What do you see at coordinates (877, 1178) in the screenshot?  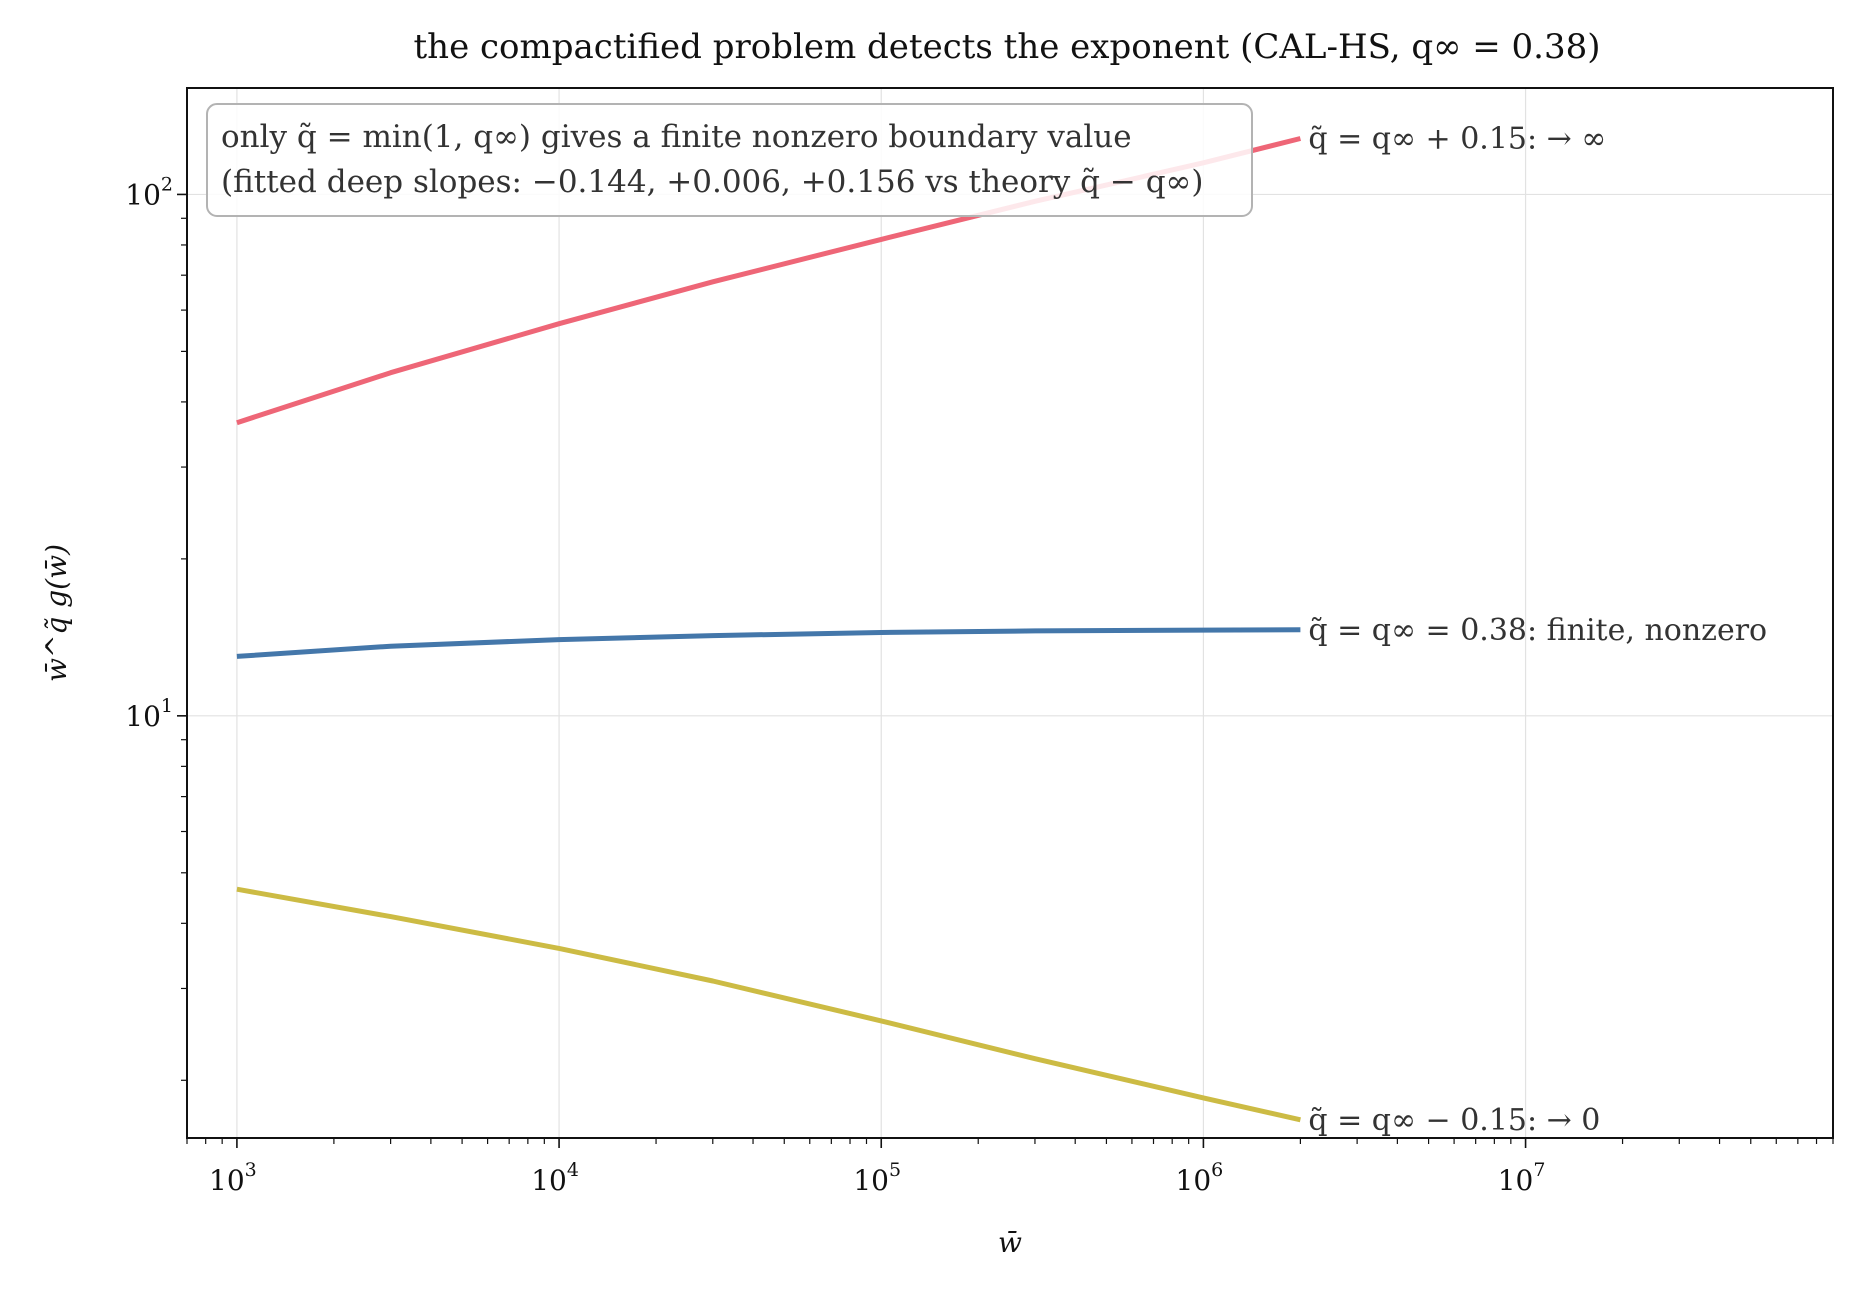 I see `x-tick-label: 10⁵` at bounding box center [877, 1178].